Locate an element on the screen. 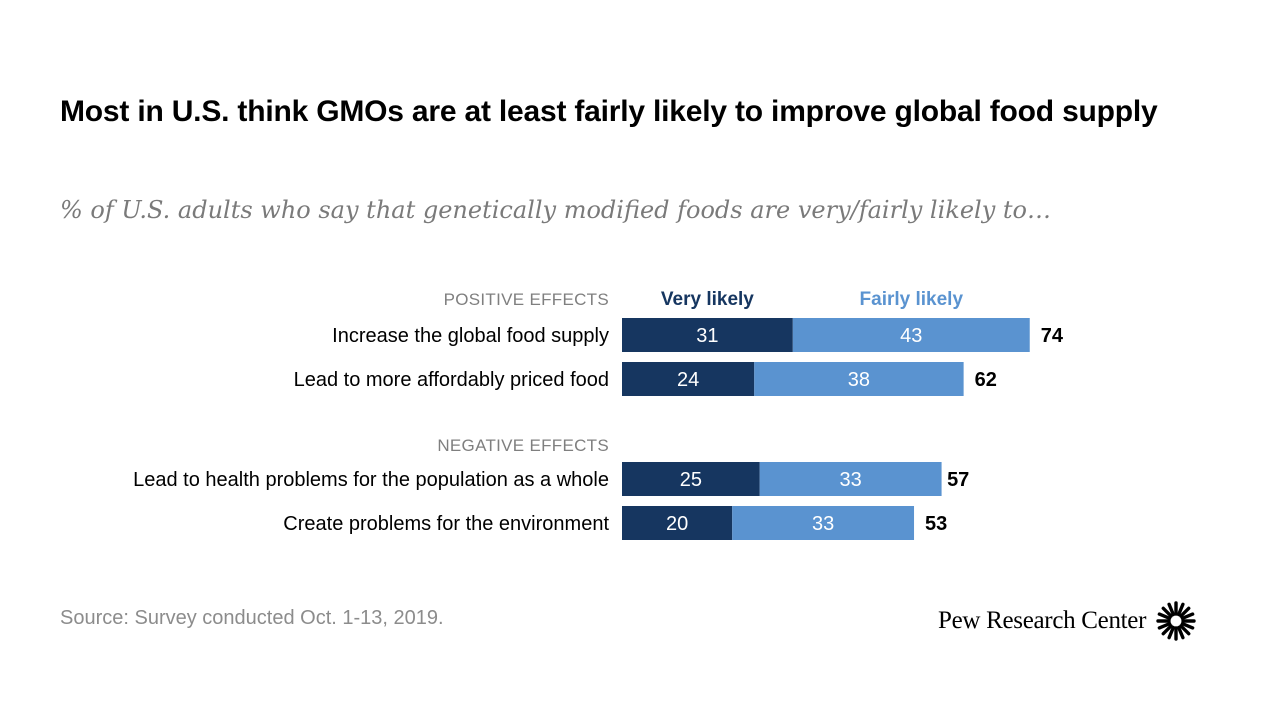 The height and width of the screenshot is (720, 1280). total-label: 74 is located at coordinates (1052, 336).